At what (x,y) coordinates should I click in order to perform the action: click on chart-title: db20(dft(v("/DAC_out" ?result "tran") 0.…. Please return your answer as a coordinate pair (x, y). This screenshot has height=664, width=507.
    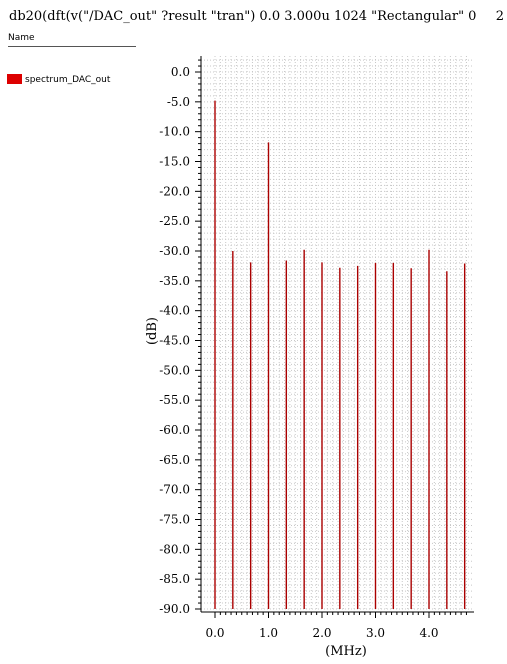
    Looking at the image, I should click on (244, 16).